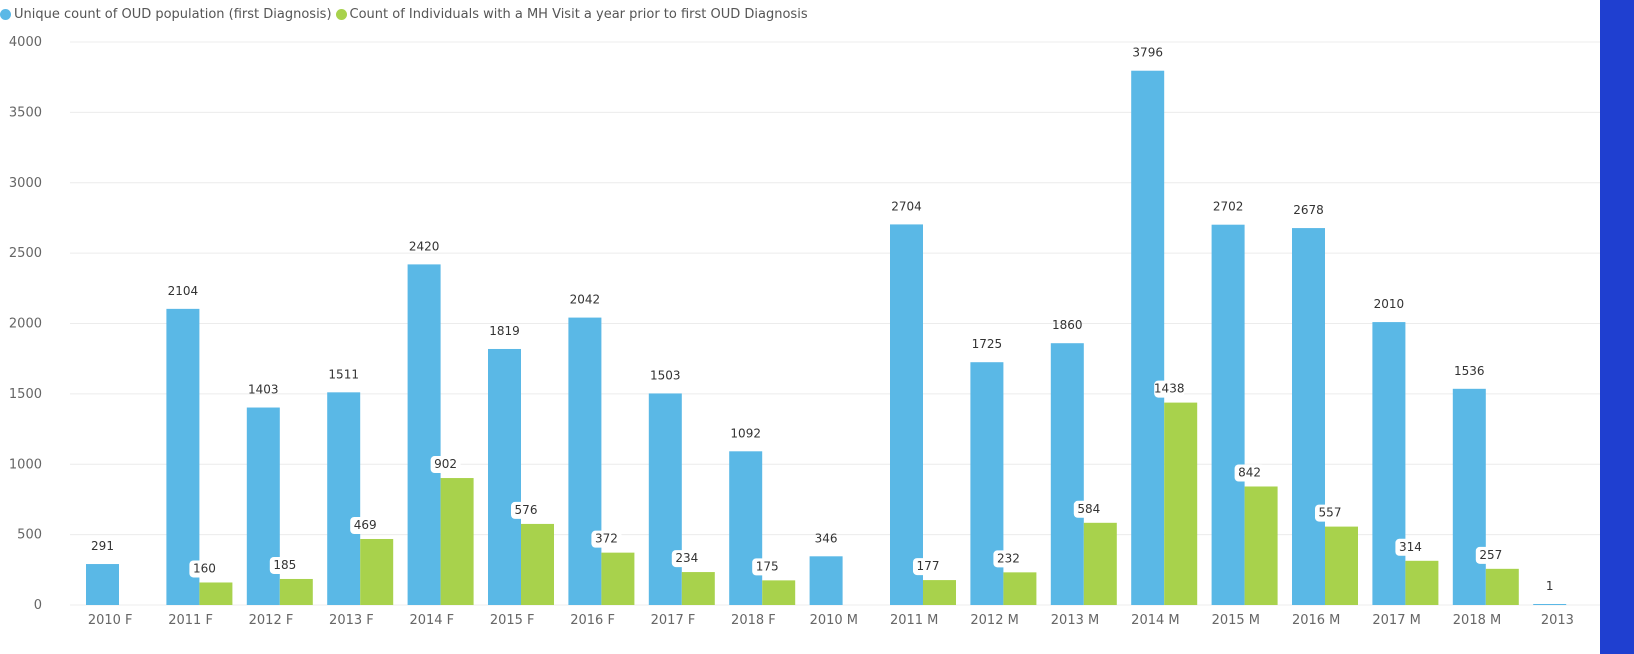 The width and height of the screenshot is (1634, 654). I want to click on x-tick-label: 2015 M, so click(1236, 620).